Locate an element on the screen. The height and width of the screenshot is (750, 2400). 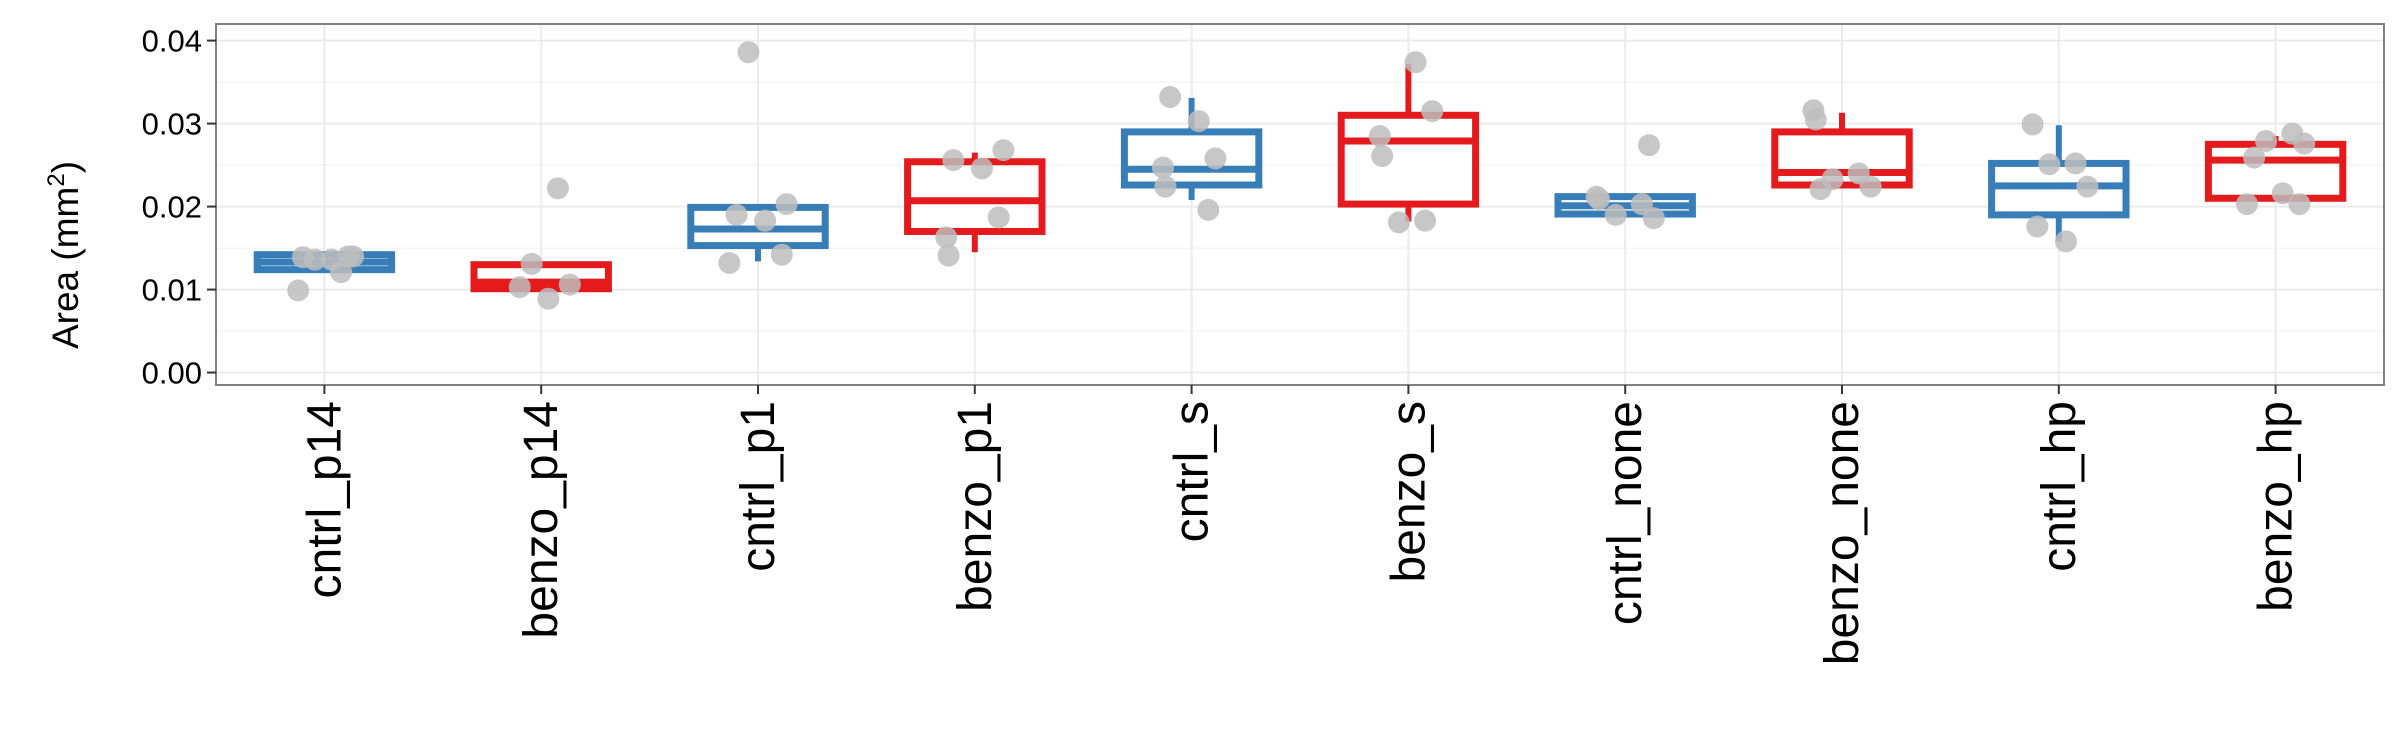
x-tick-label: benzo_p14 is located at coordinates (541, 520).